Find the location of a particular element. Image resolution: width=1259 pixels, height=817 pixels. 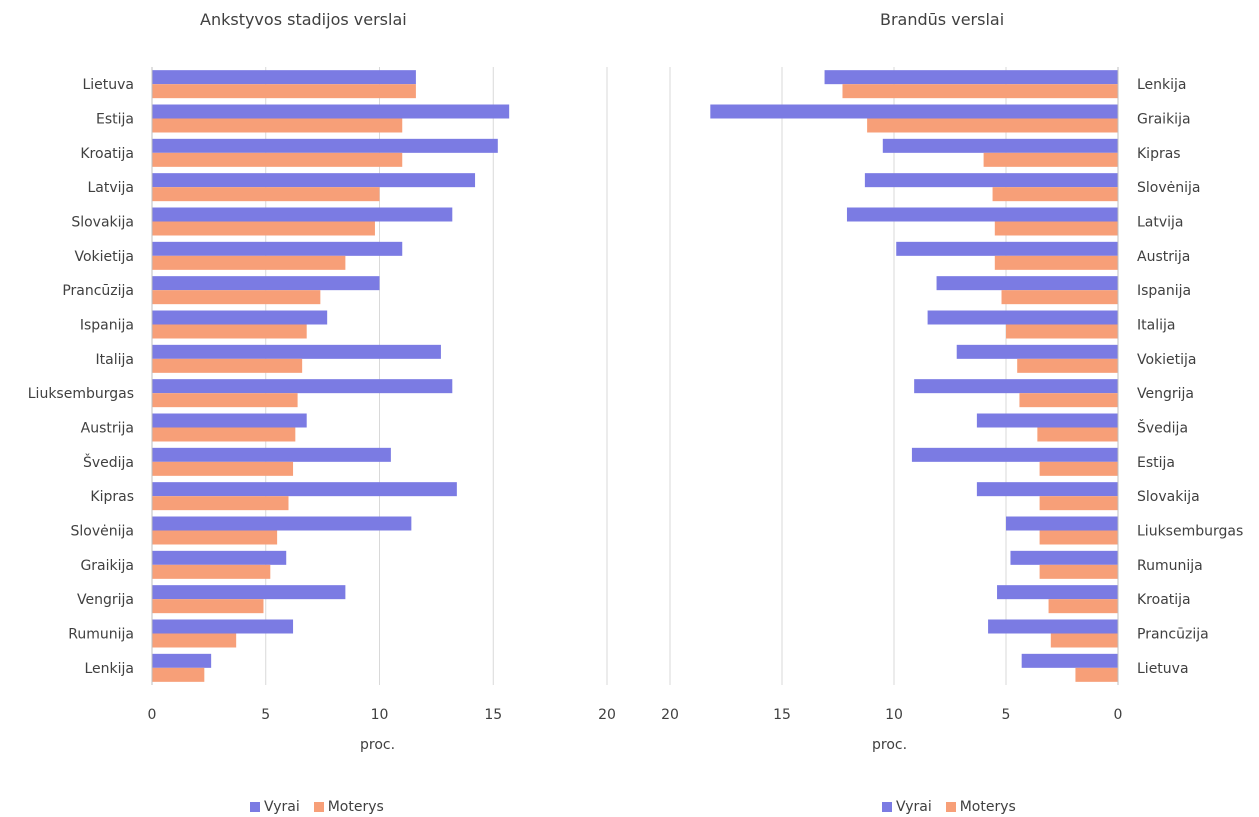

right-category-label: Slovakija is located at coordinates (1168, 497).